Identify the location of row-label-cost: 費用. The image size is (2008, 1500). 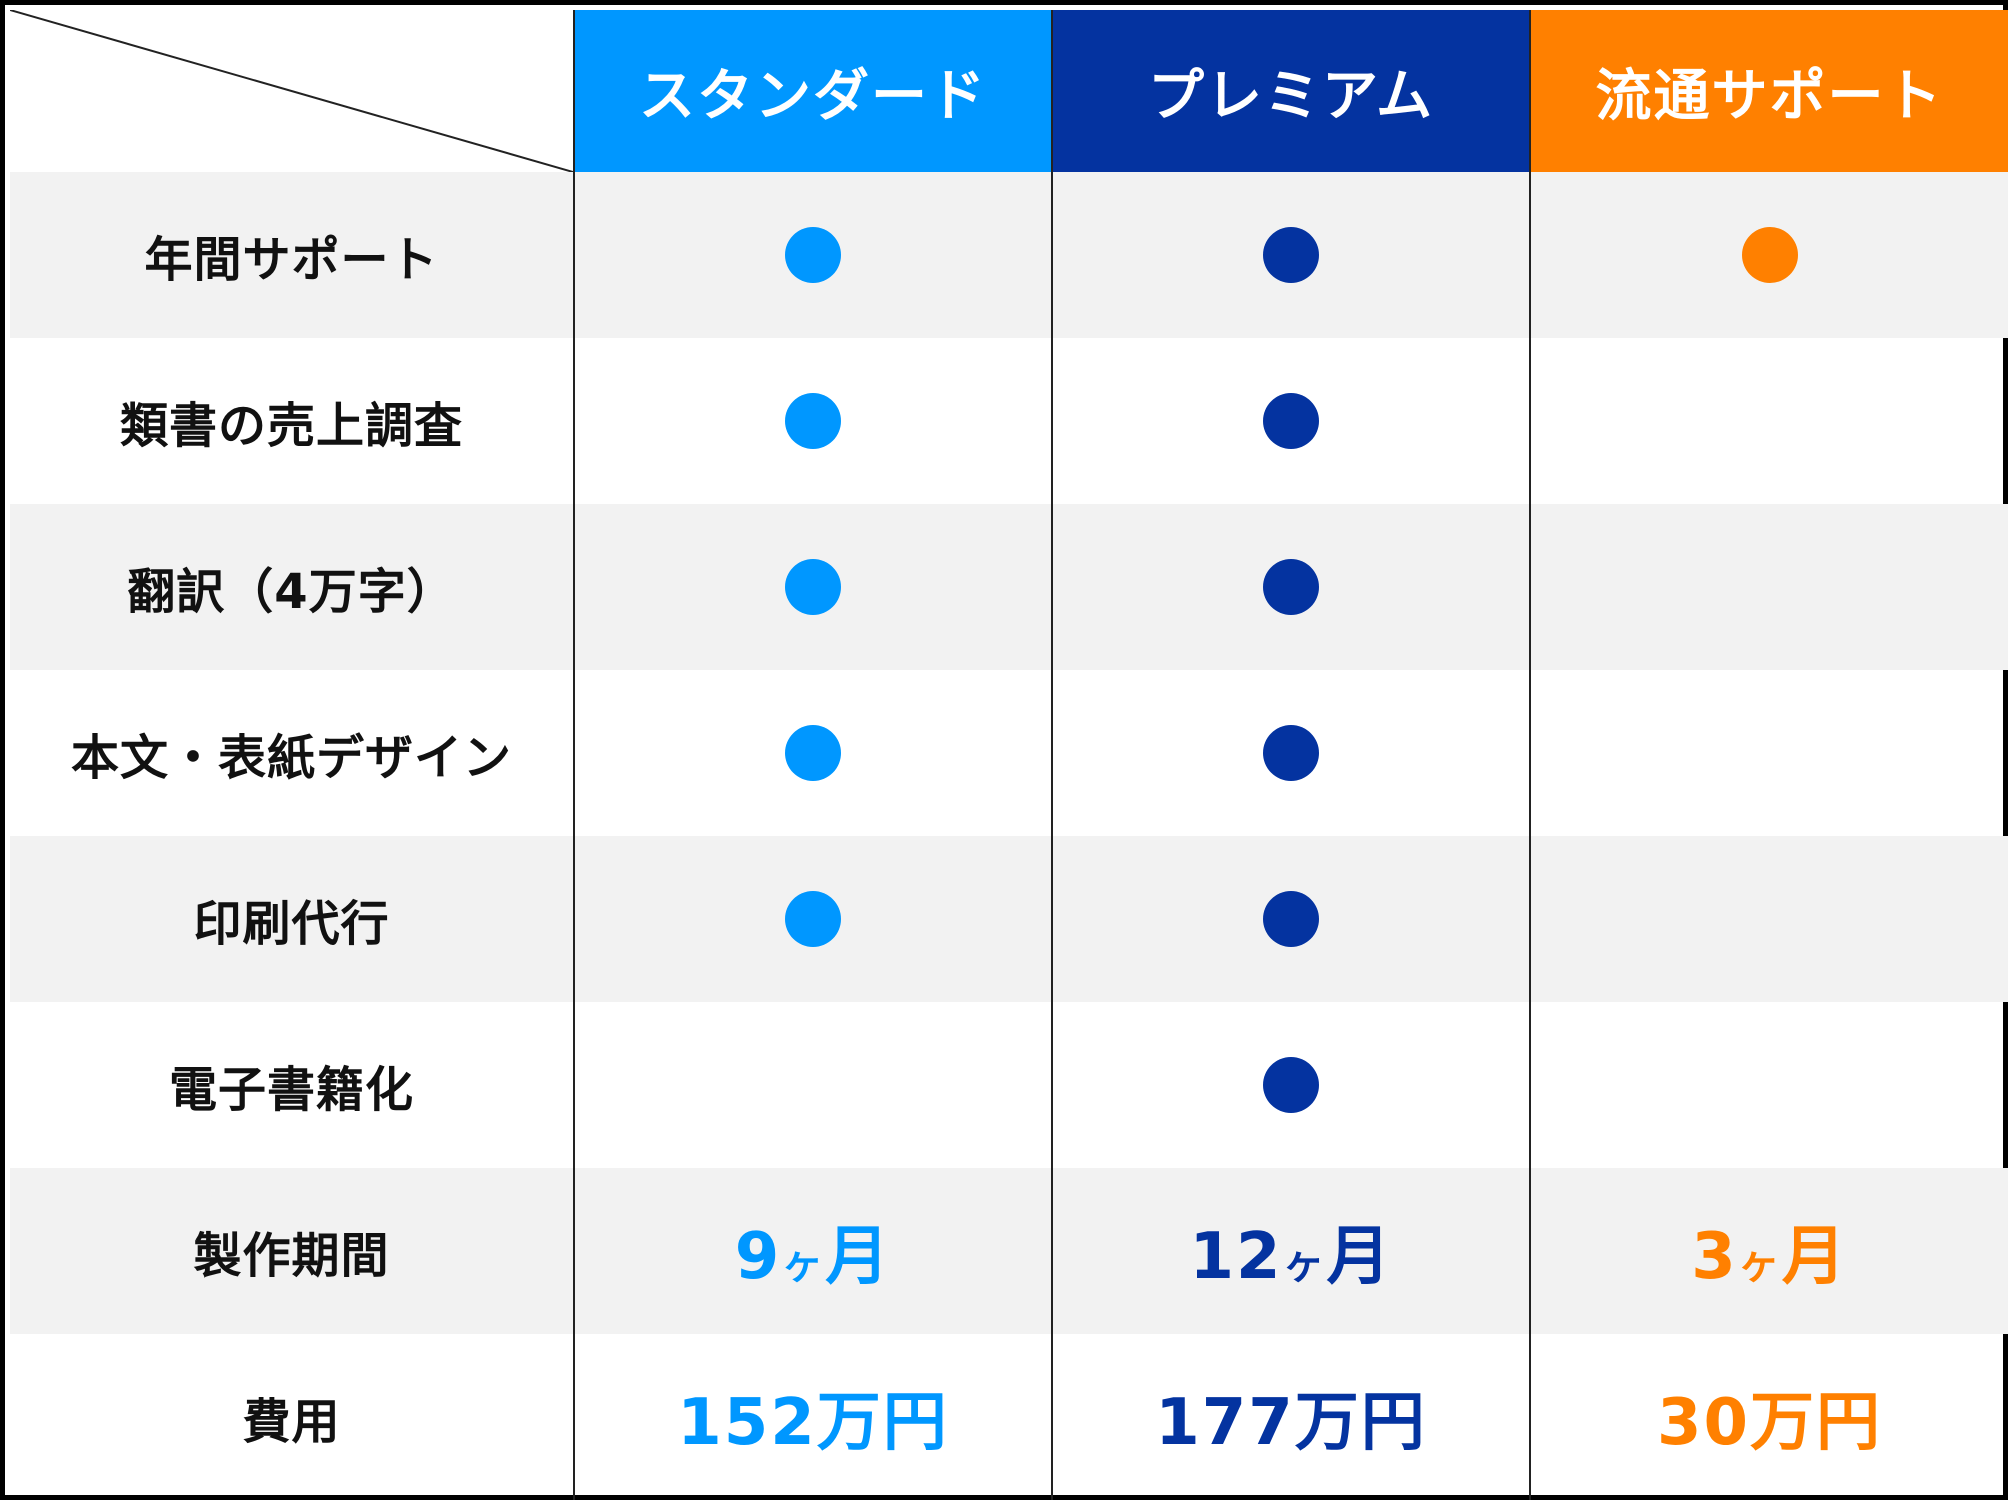
(292, 1417).